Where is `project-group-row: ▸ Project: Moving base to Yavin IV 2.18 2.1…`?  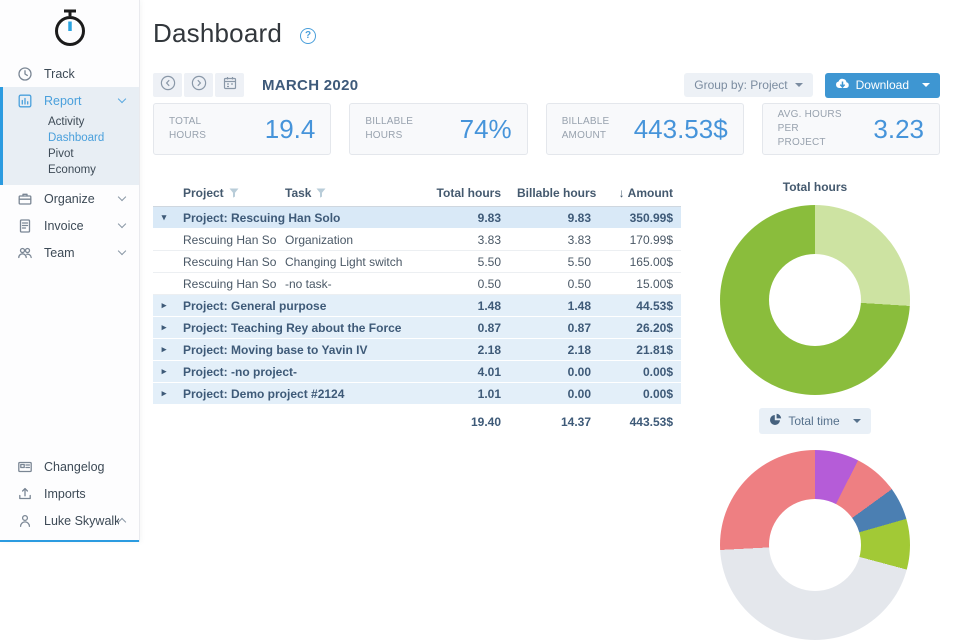 project-group-row: ▸ Project: Moving base to Yavin IV 2.18 2.1… is located at coordinates (417, 349).